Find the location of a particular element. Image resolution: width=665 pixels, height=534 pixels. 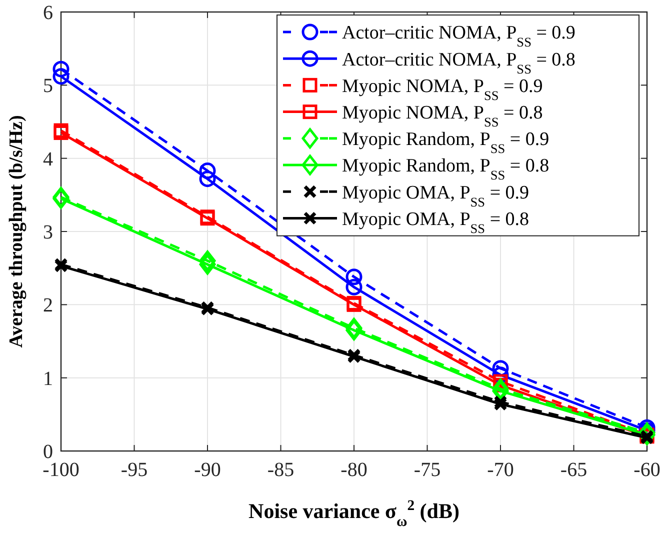

y-tick-label: 2 is located at coordinates (48, 305).